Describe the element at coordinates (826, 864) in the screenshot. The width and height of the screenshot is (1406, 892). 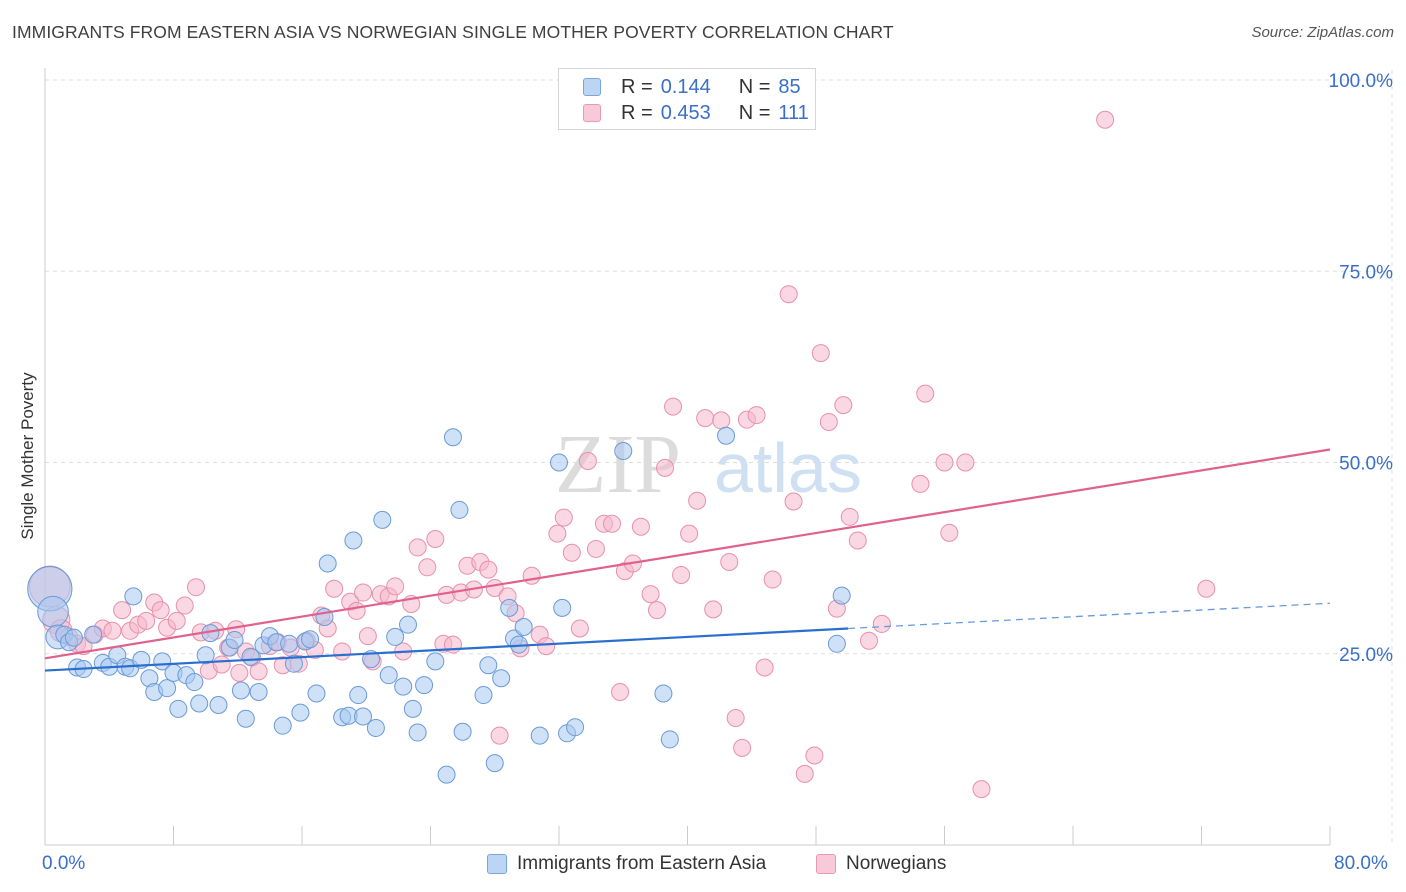
I see `bottom-legend-swatch-pink` at that location.